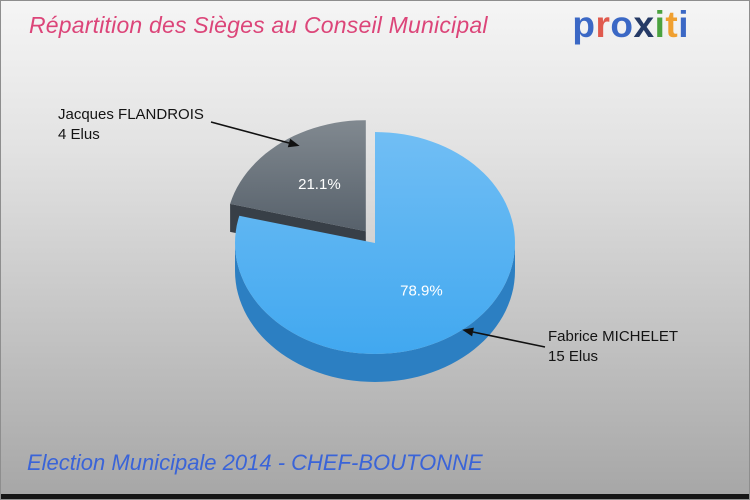 This screenshot has height=500, width=750. What do you see at coordinates (613, 336) in the screenshot?
I see `callout-right-name: Fabrice MICHELET` at bounding box center [613, 336].